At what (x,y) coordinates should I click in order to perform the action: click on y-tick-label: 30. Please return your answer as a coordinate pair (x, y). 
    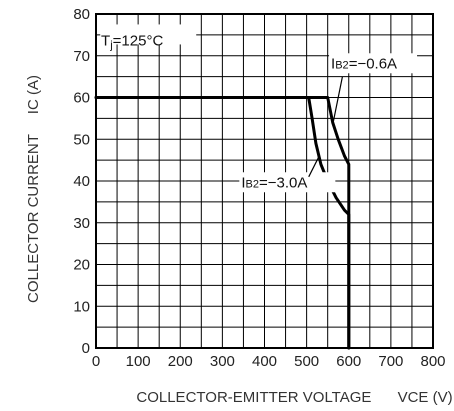
    Looking at the image, I should click on (81, 223).